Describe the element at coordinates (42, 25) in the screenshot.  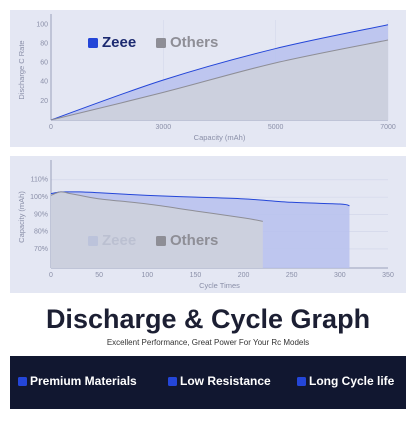
I see `y-tick-label: 100` at that location.